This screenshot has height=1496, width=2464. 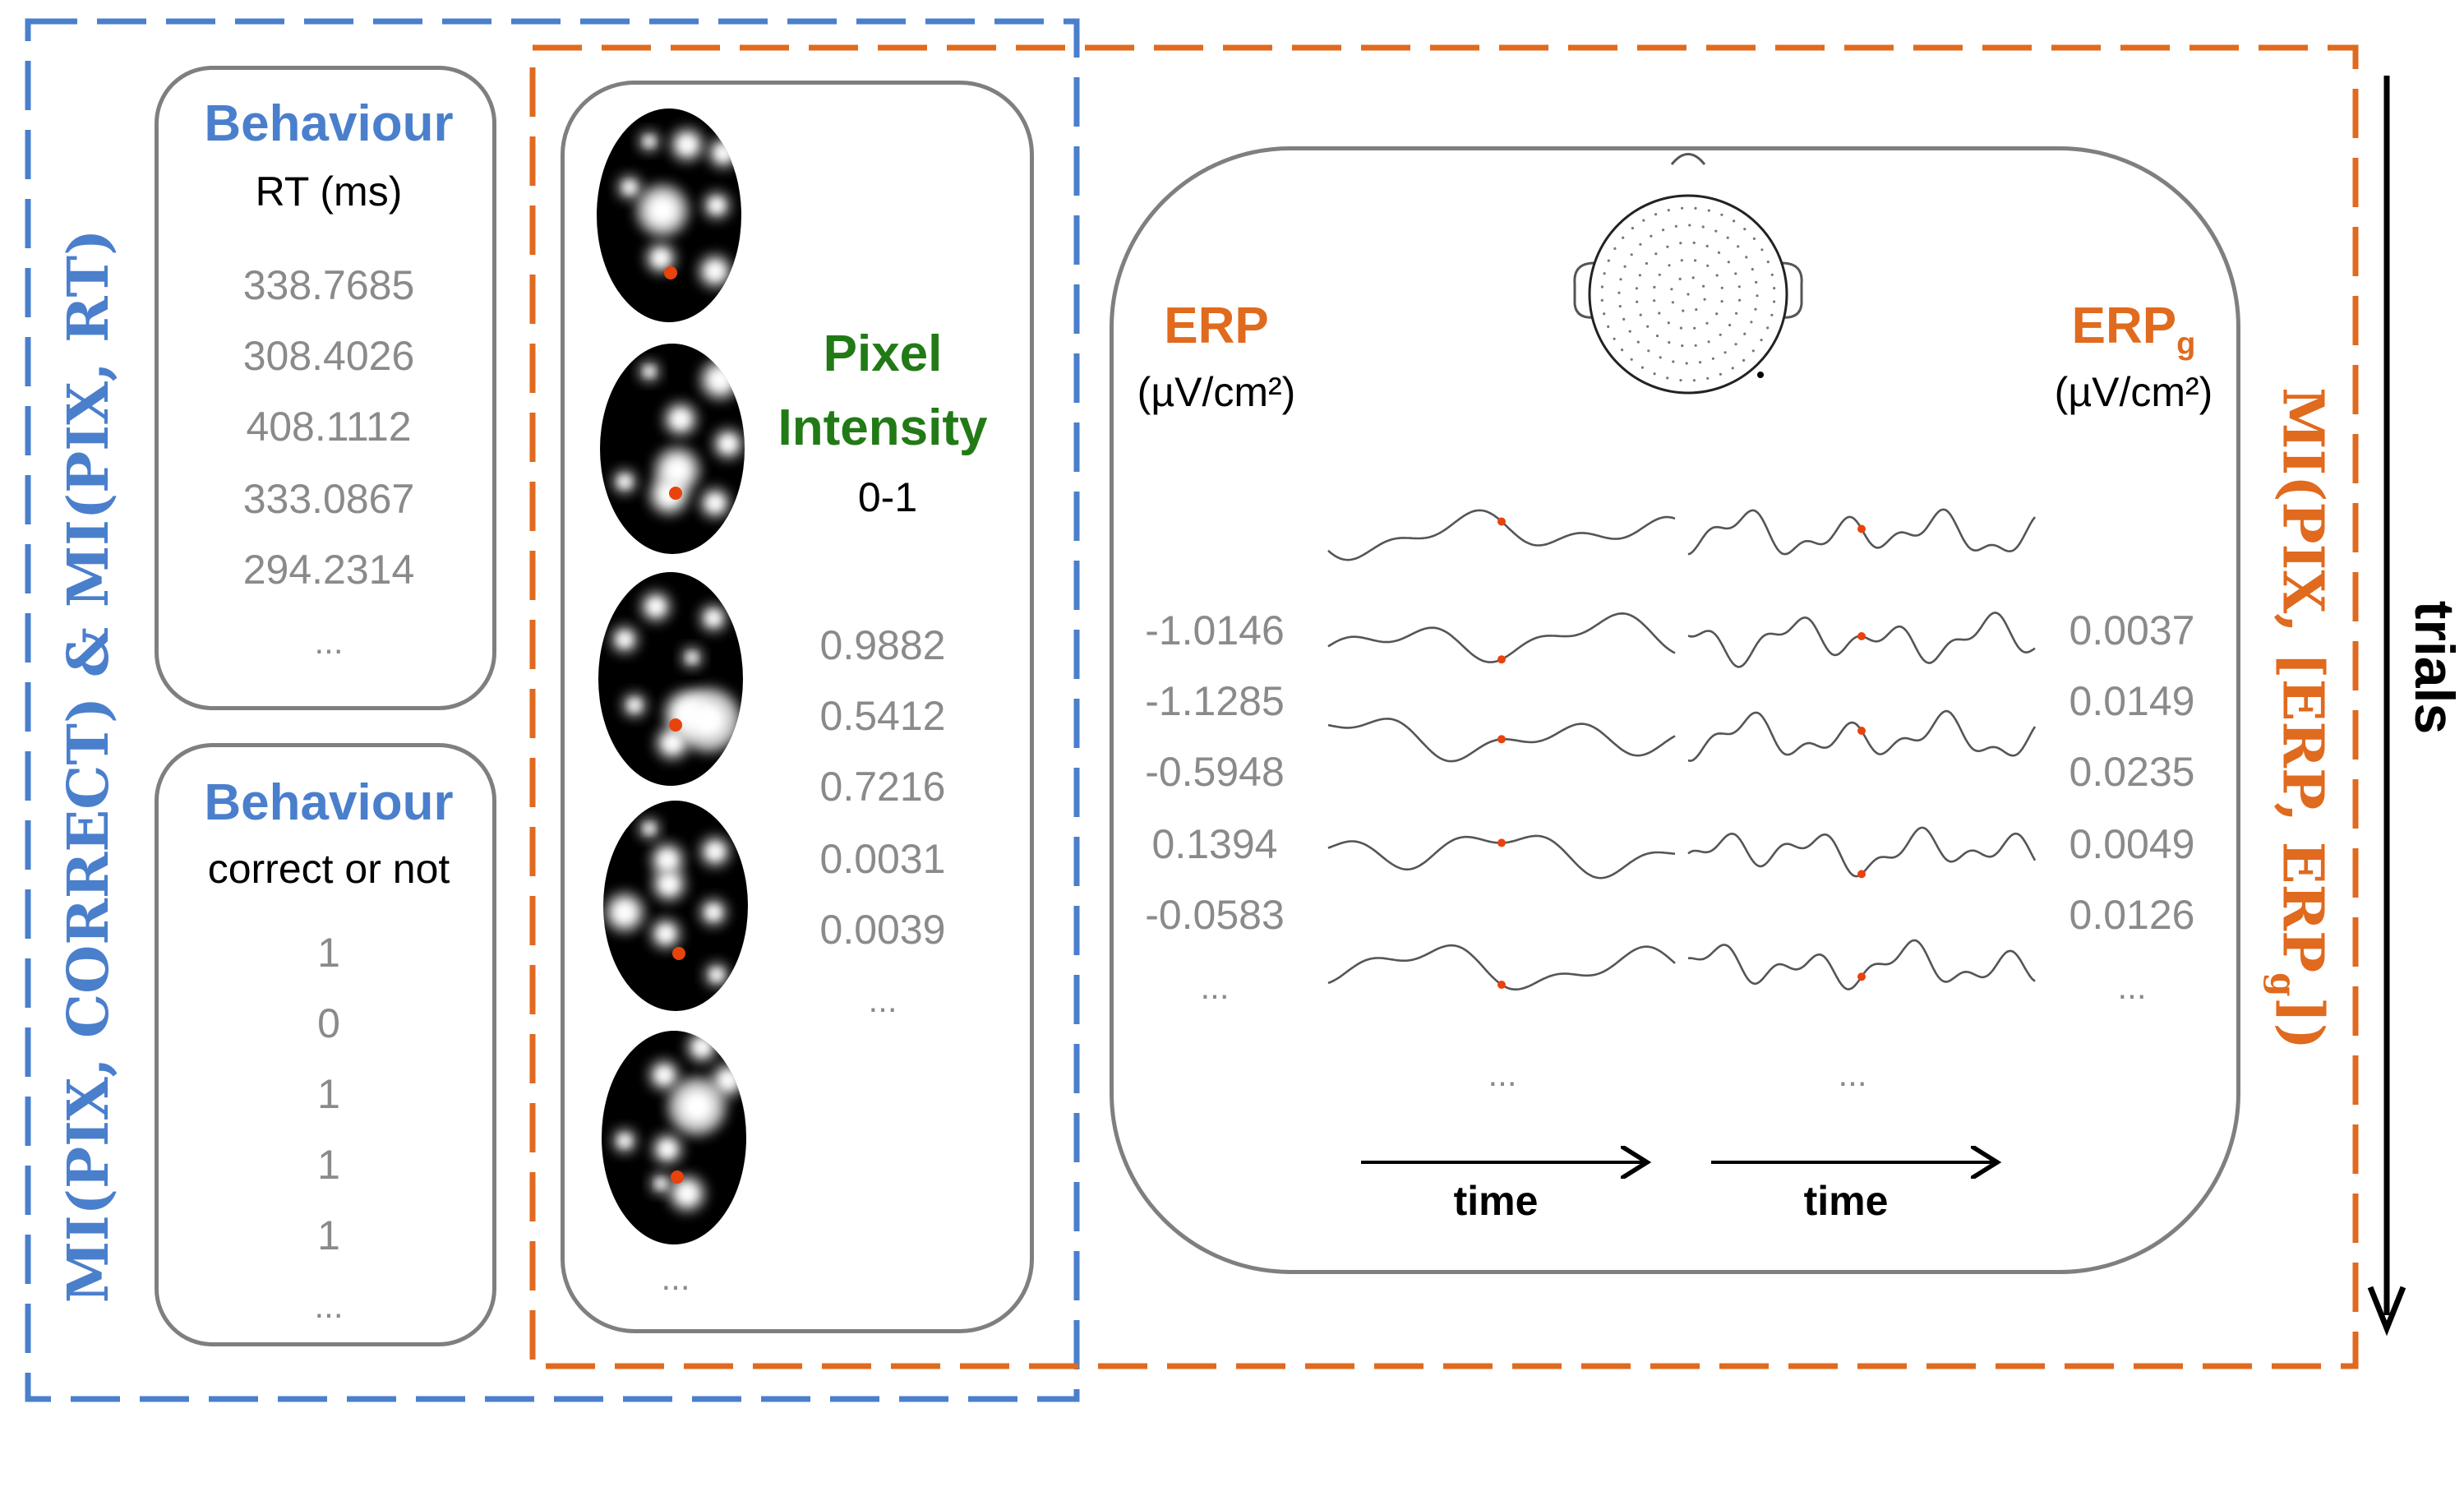 What do you see at coordinates (1215, 630) in the screenshot?
I see `erp-value: -1.0146` at bounding box center [1215, 630].